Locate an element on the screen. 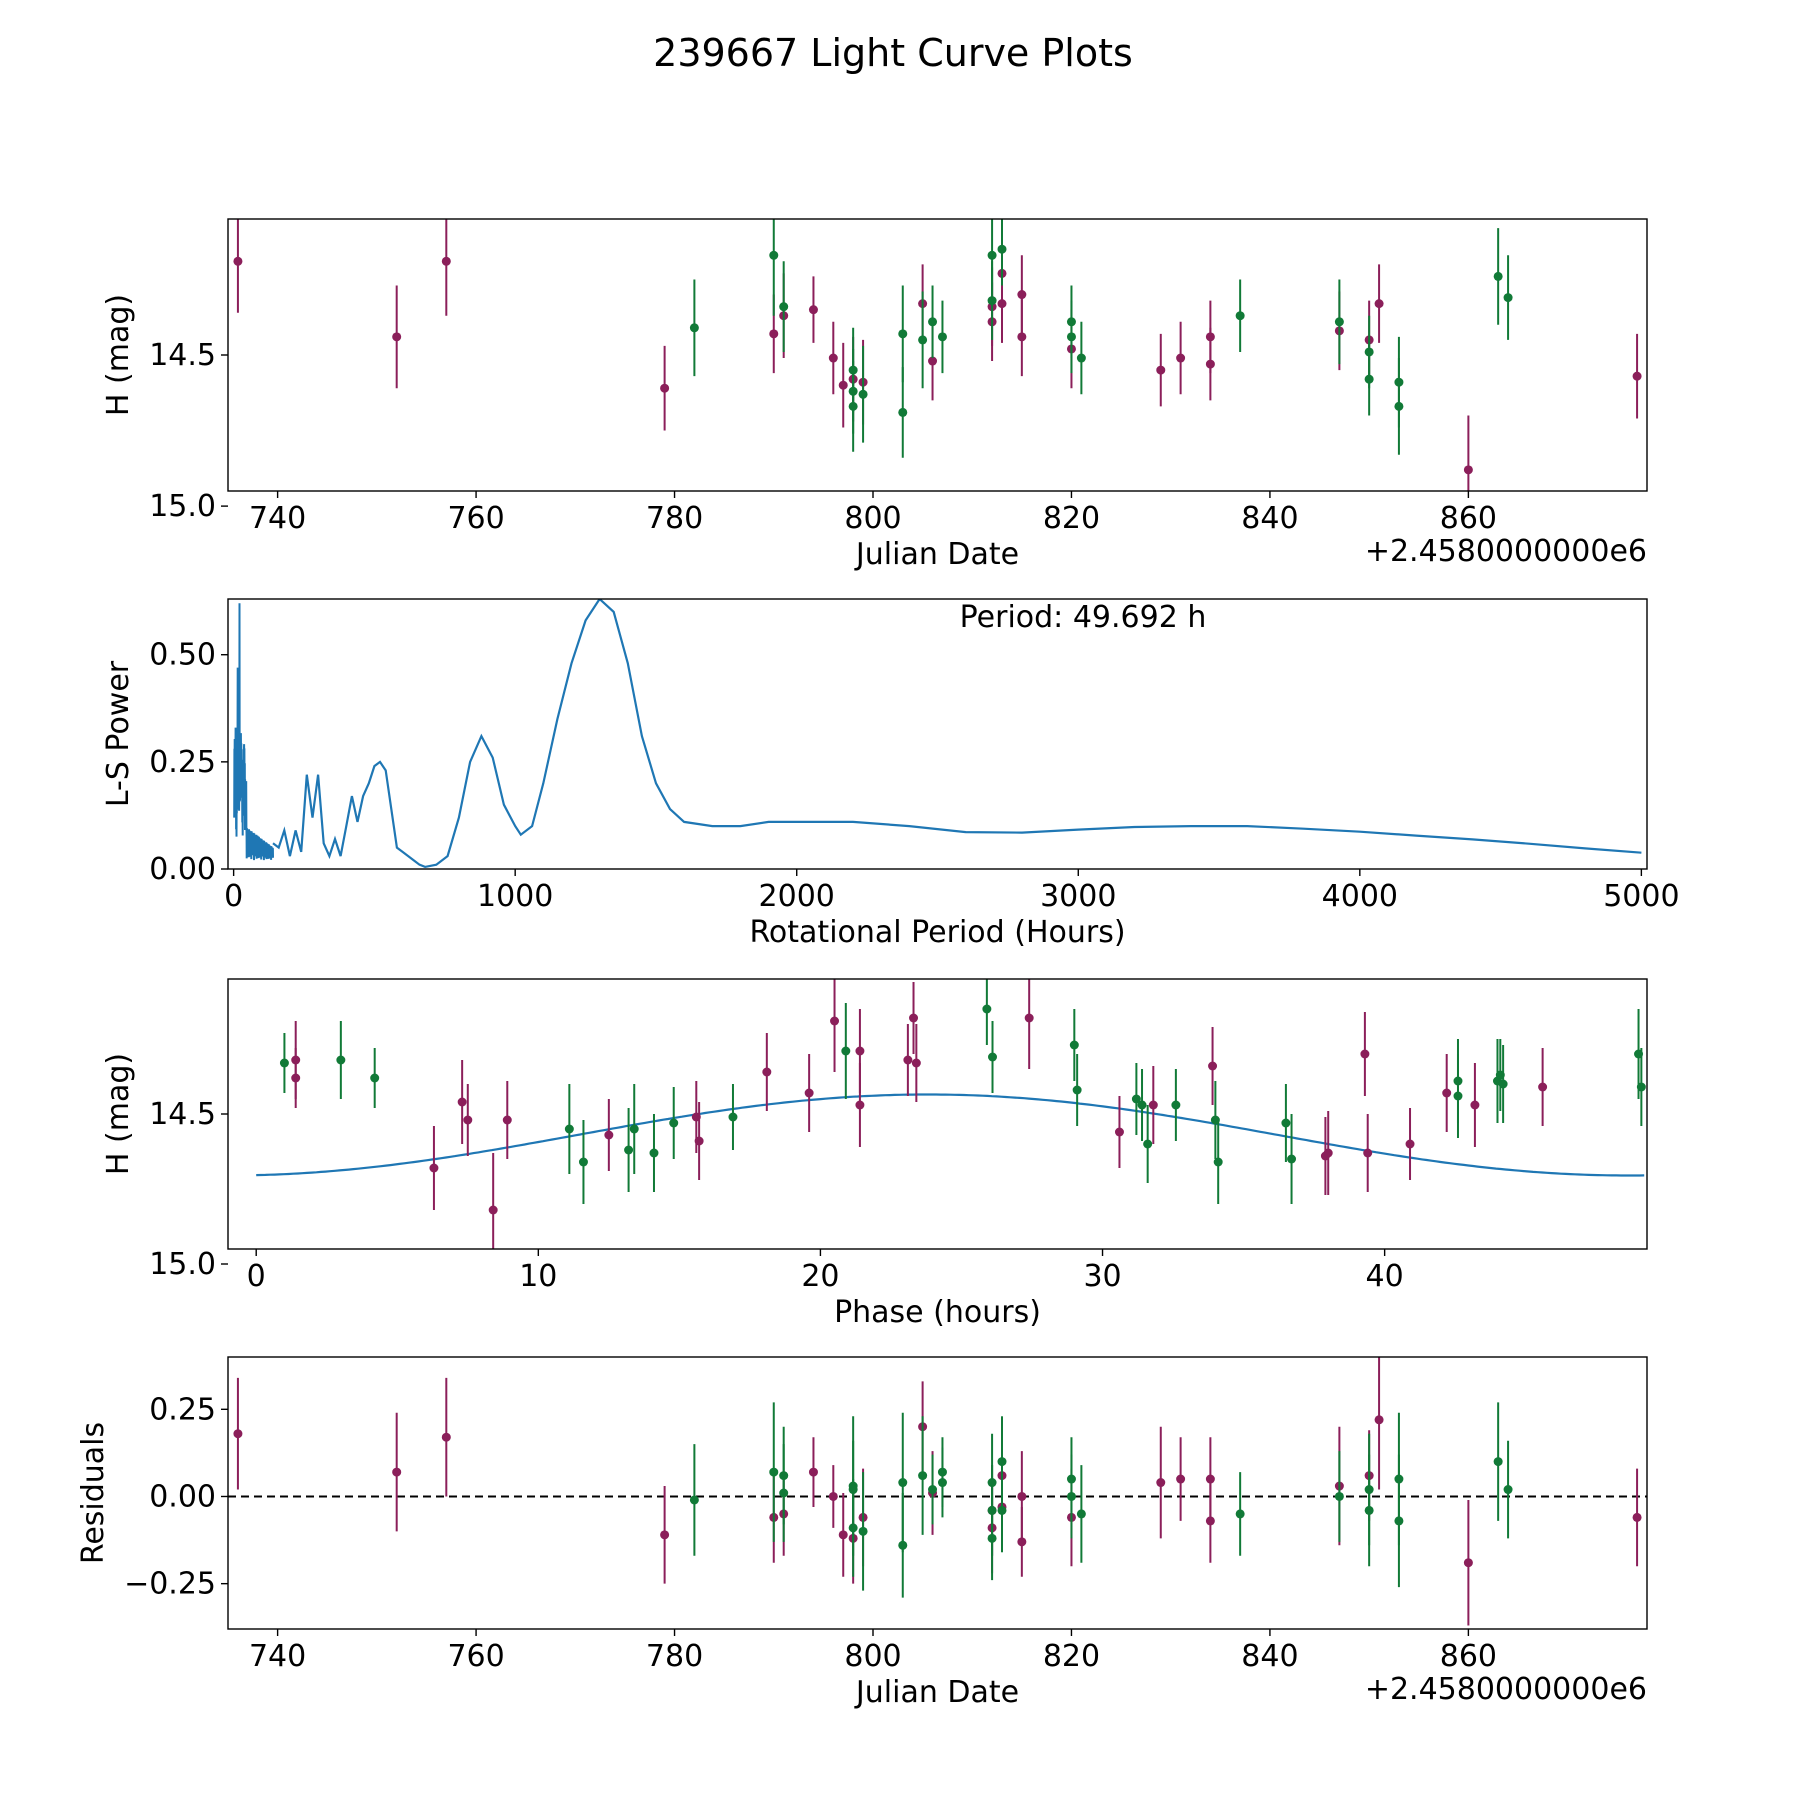 The image size is (1800, 1800). x-tick-label: 780 is located at coordinates (674, 518).